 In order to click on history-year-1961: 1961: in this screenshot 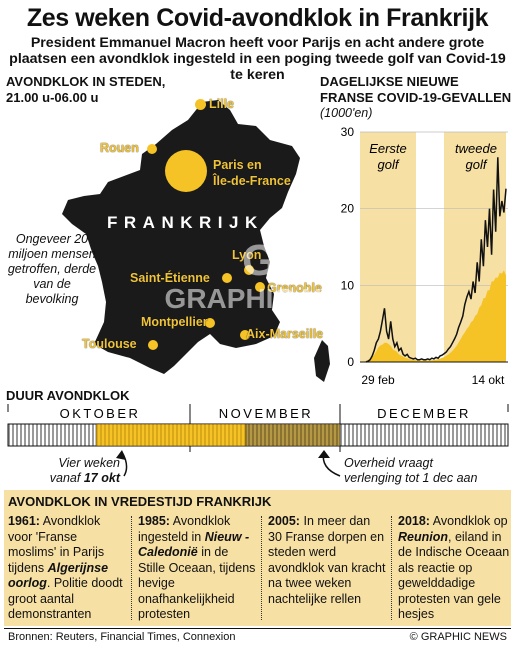, I will do `click(24, 521)`.